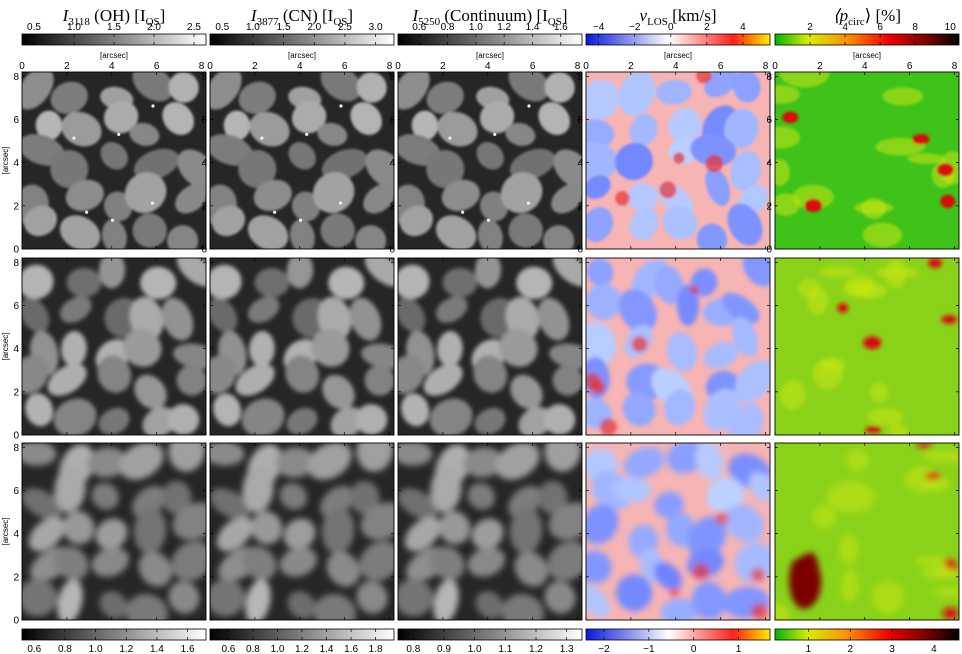 This screenshot has width=962, height=654. I want to click on colorbar-tick-label: 4, so click(934, 649).